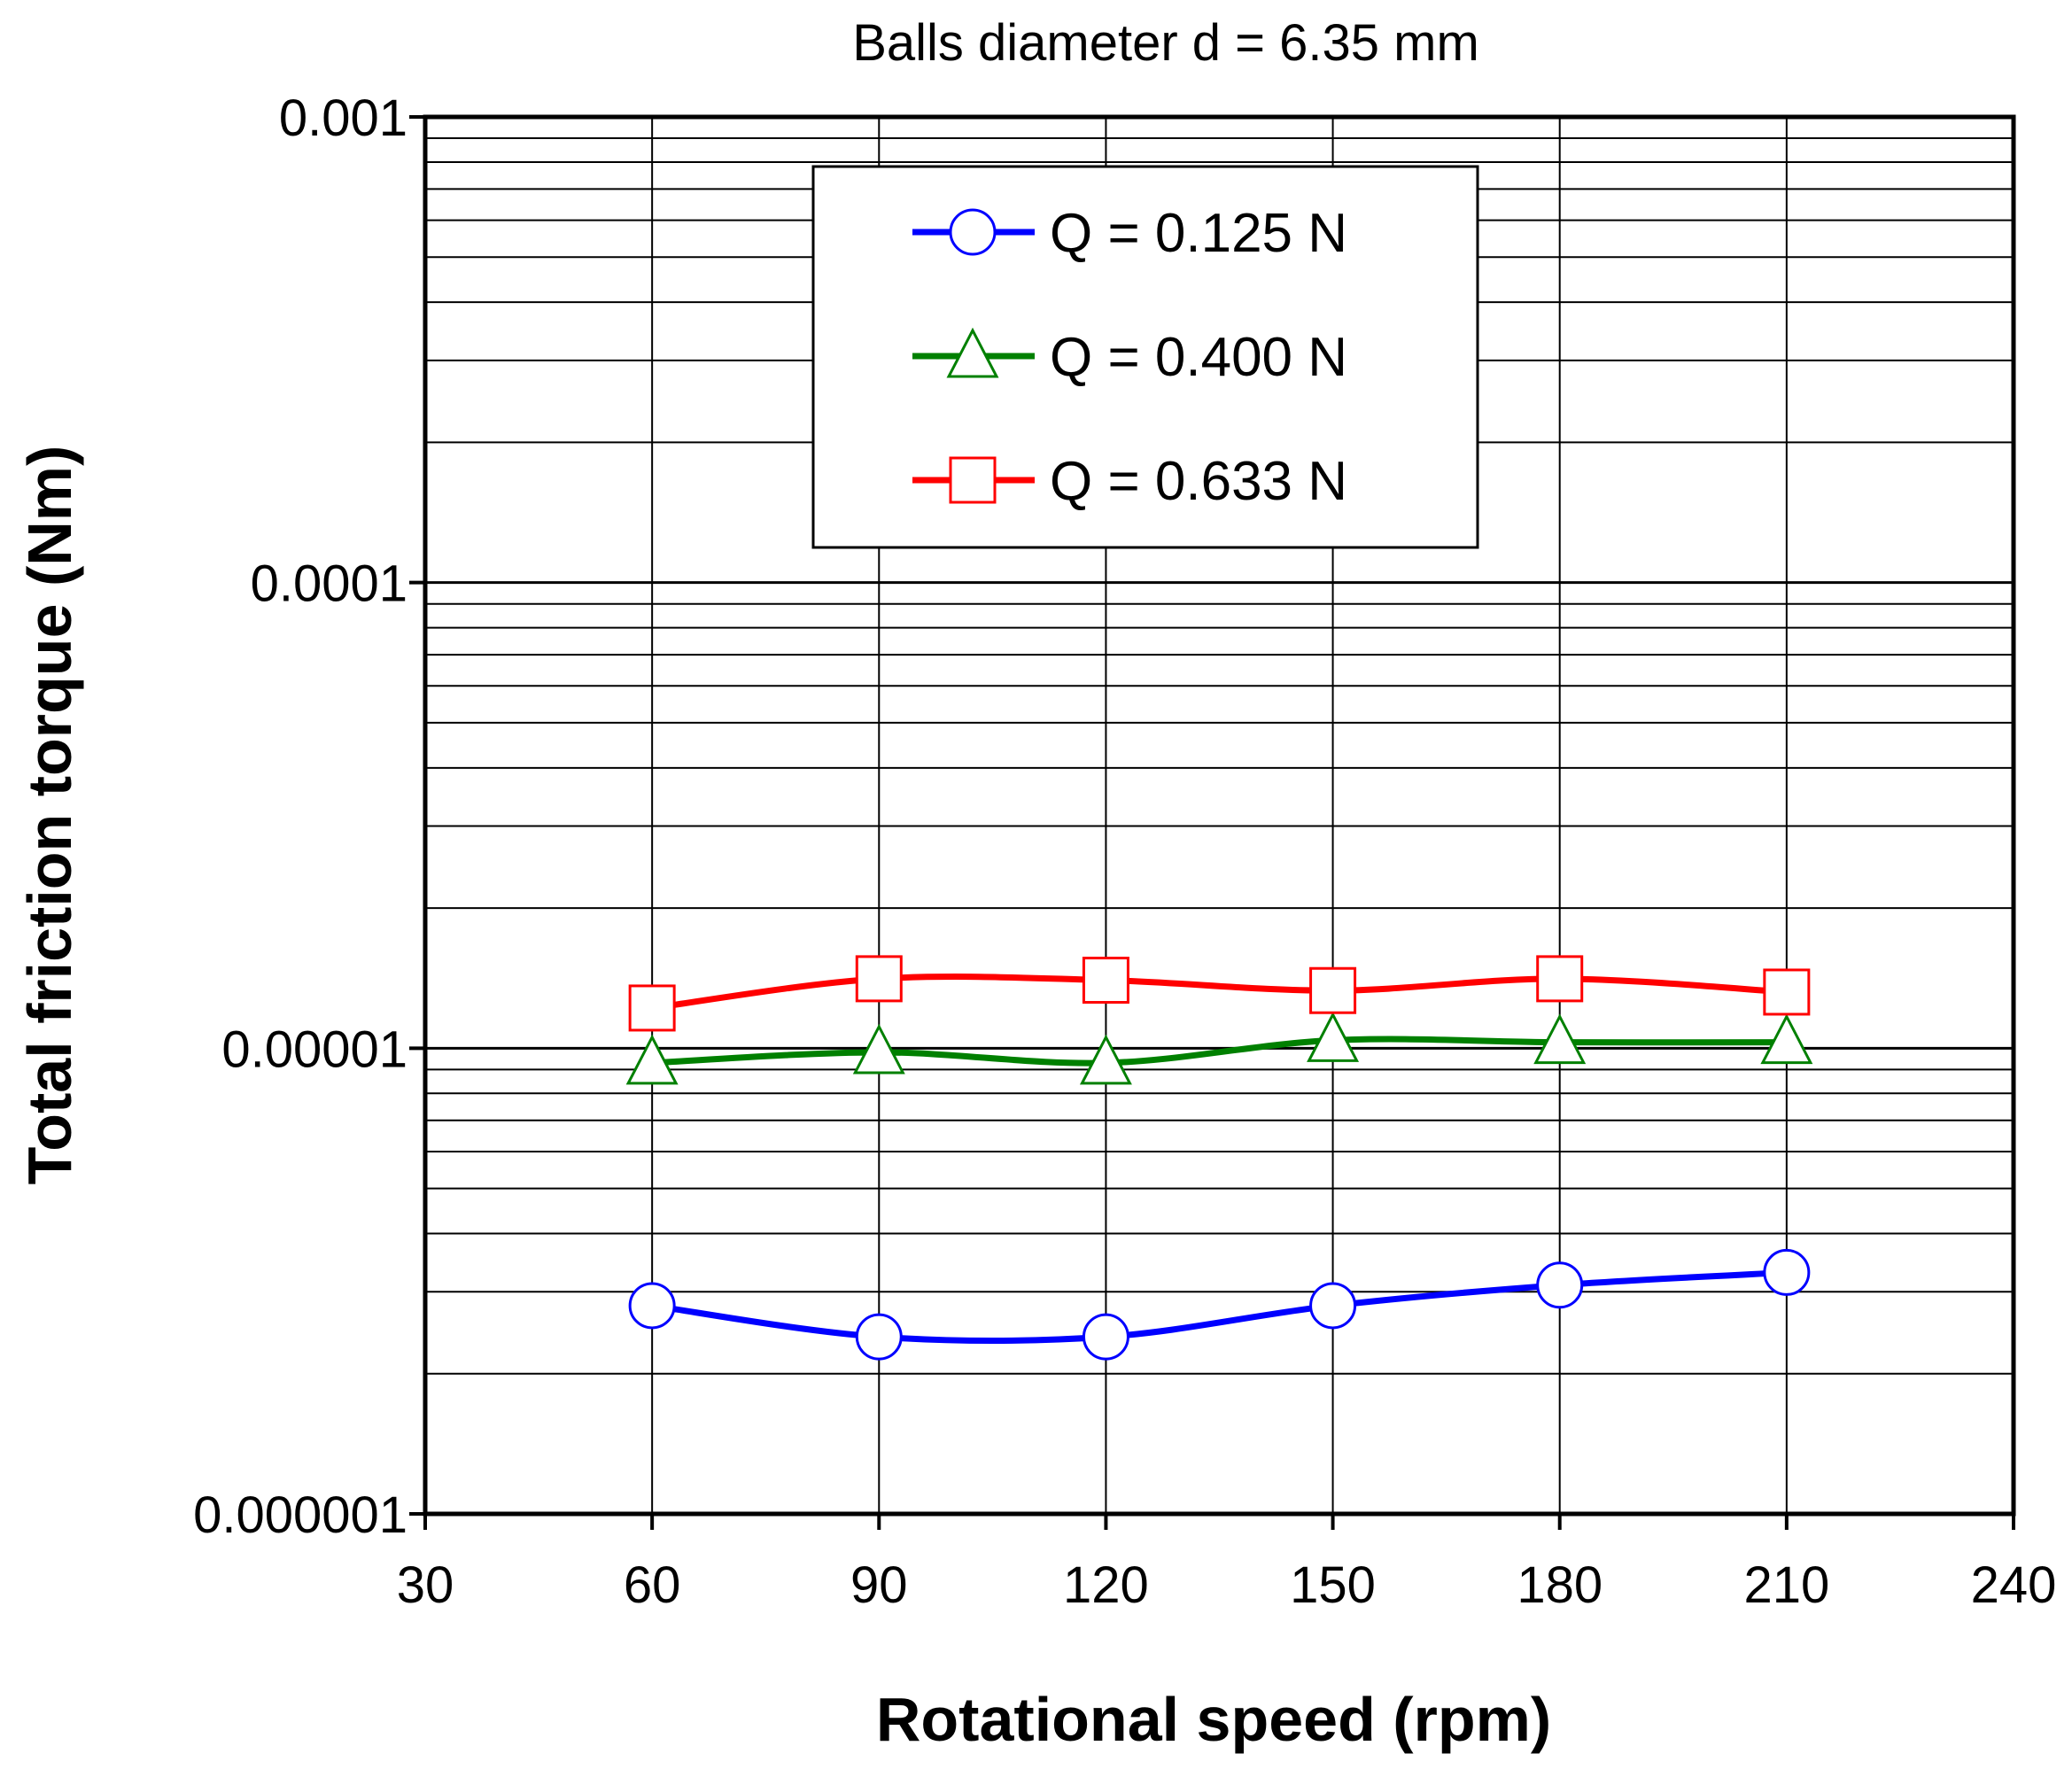 This screenshot has width=2072, height=1769. I want to click on legend-marker-triangle, so click(972, 352).